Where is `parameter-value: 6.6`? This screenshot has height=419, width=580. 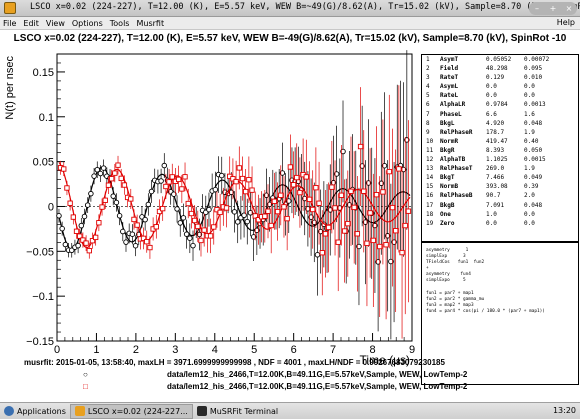 parameter-value: 6.6 is located at coordinates (491, 114).